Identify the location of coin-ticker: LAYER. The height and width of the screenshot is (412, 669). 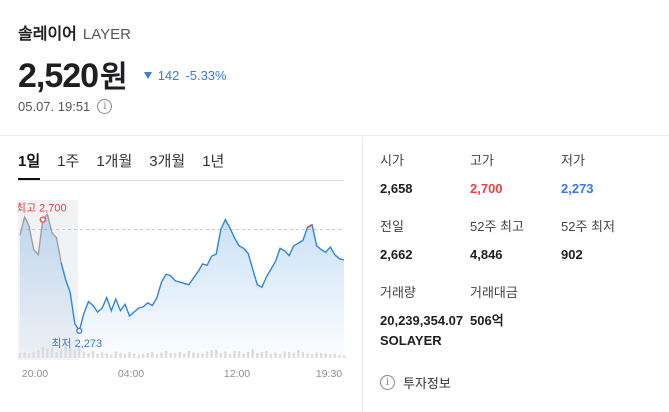
(106, 34).